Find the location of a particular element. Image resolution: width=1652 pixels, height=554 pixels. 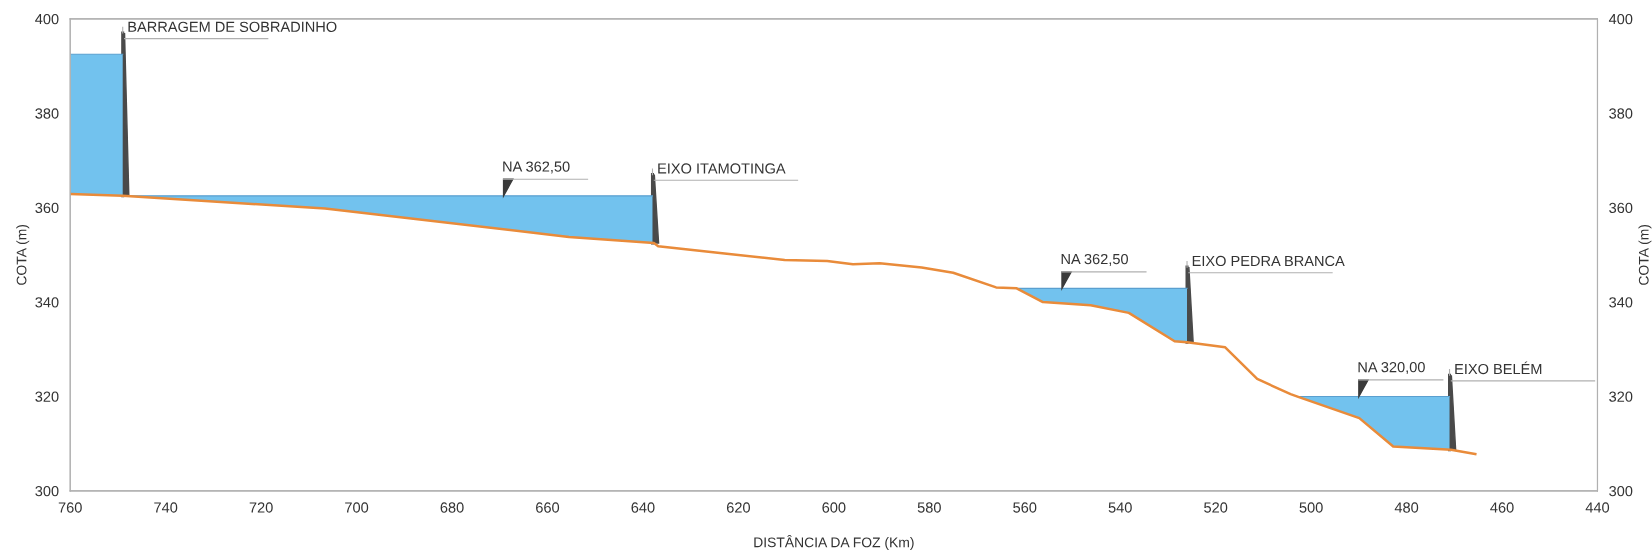

x-tick-label: 740 is located at coordinates (166, 507).